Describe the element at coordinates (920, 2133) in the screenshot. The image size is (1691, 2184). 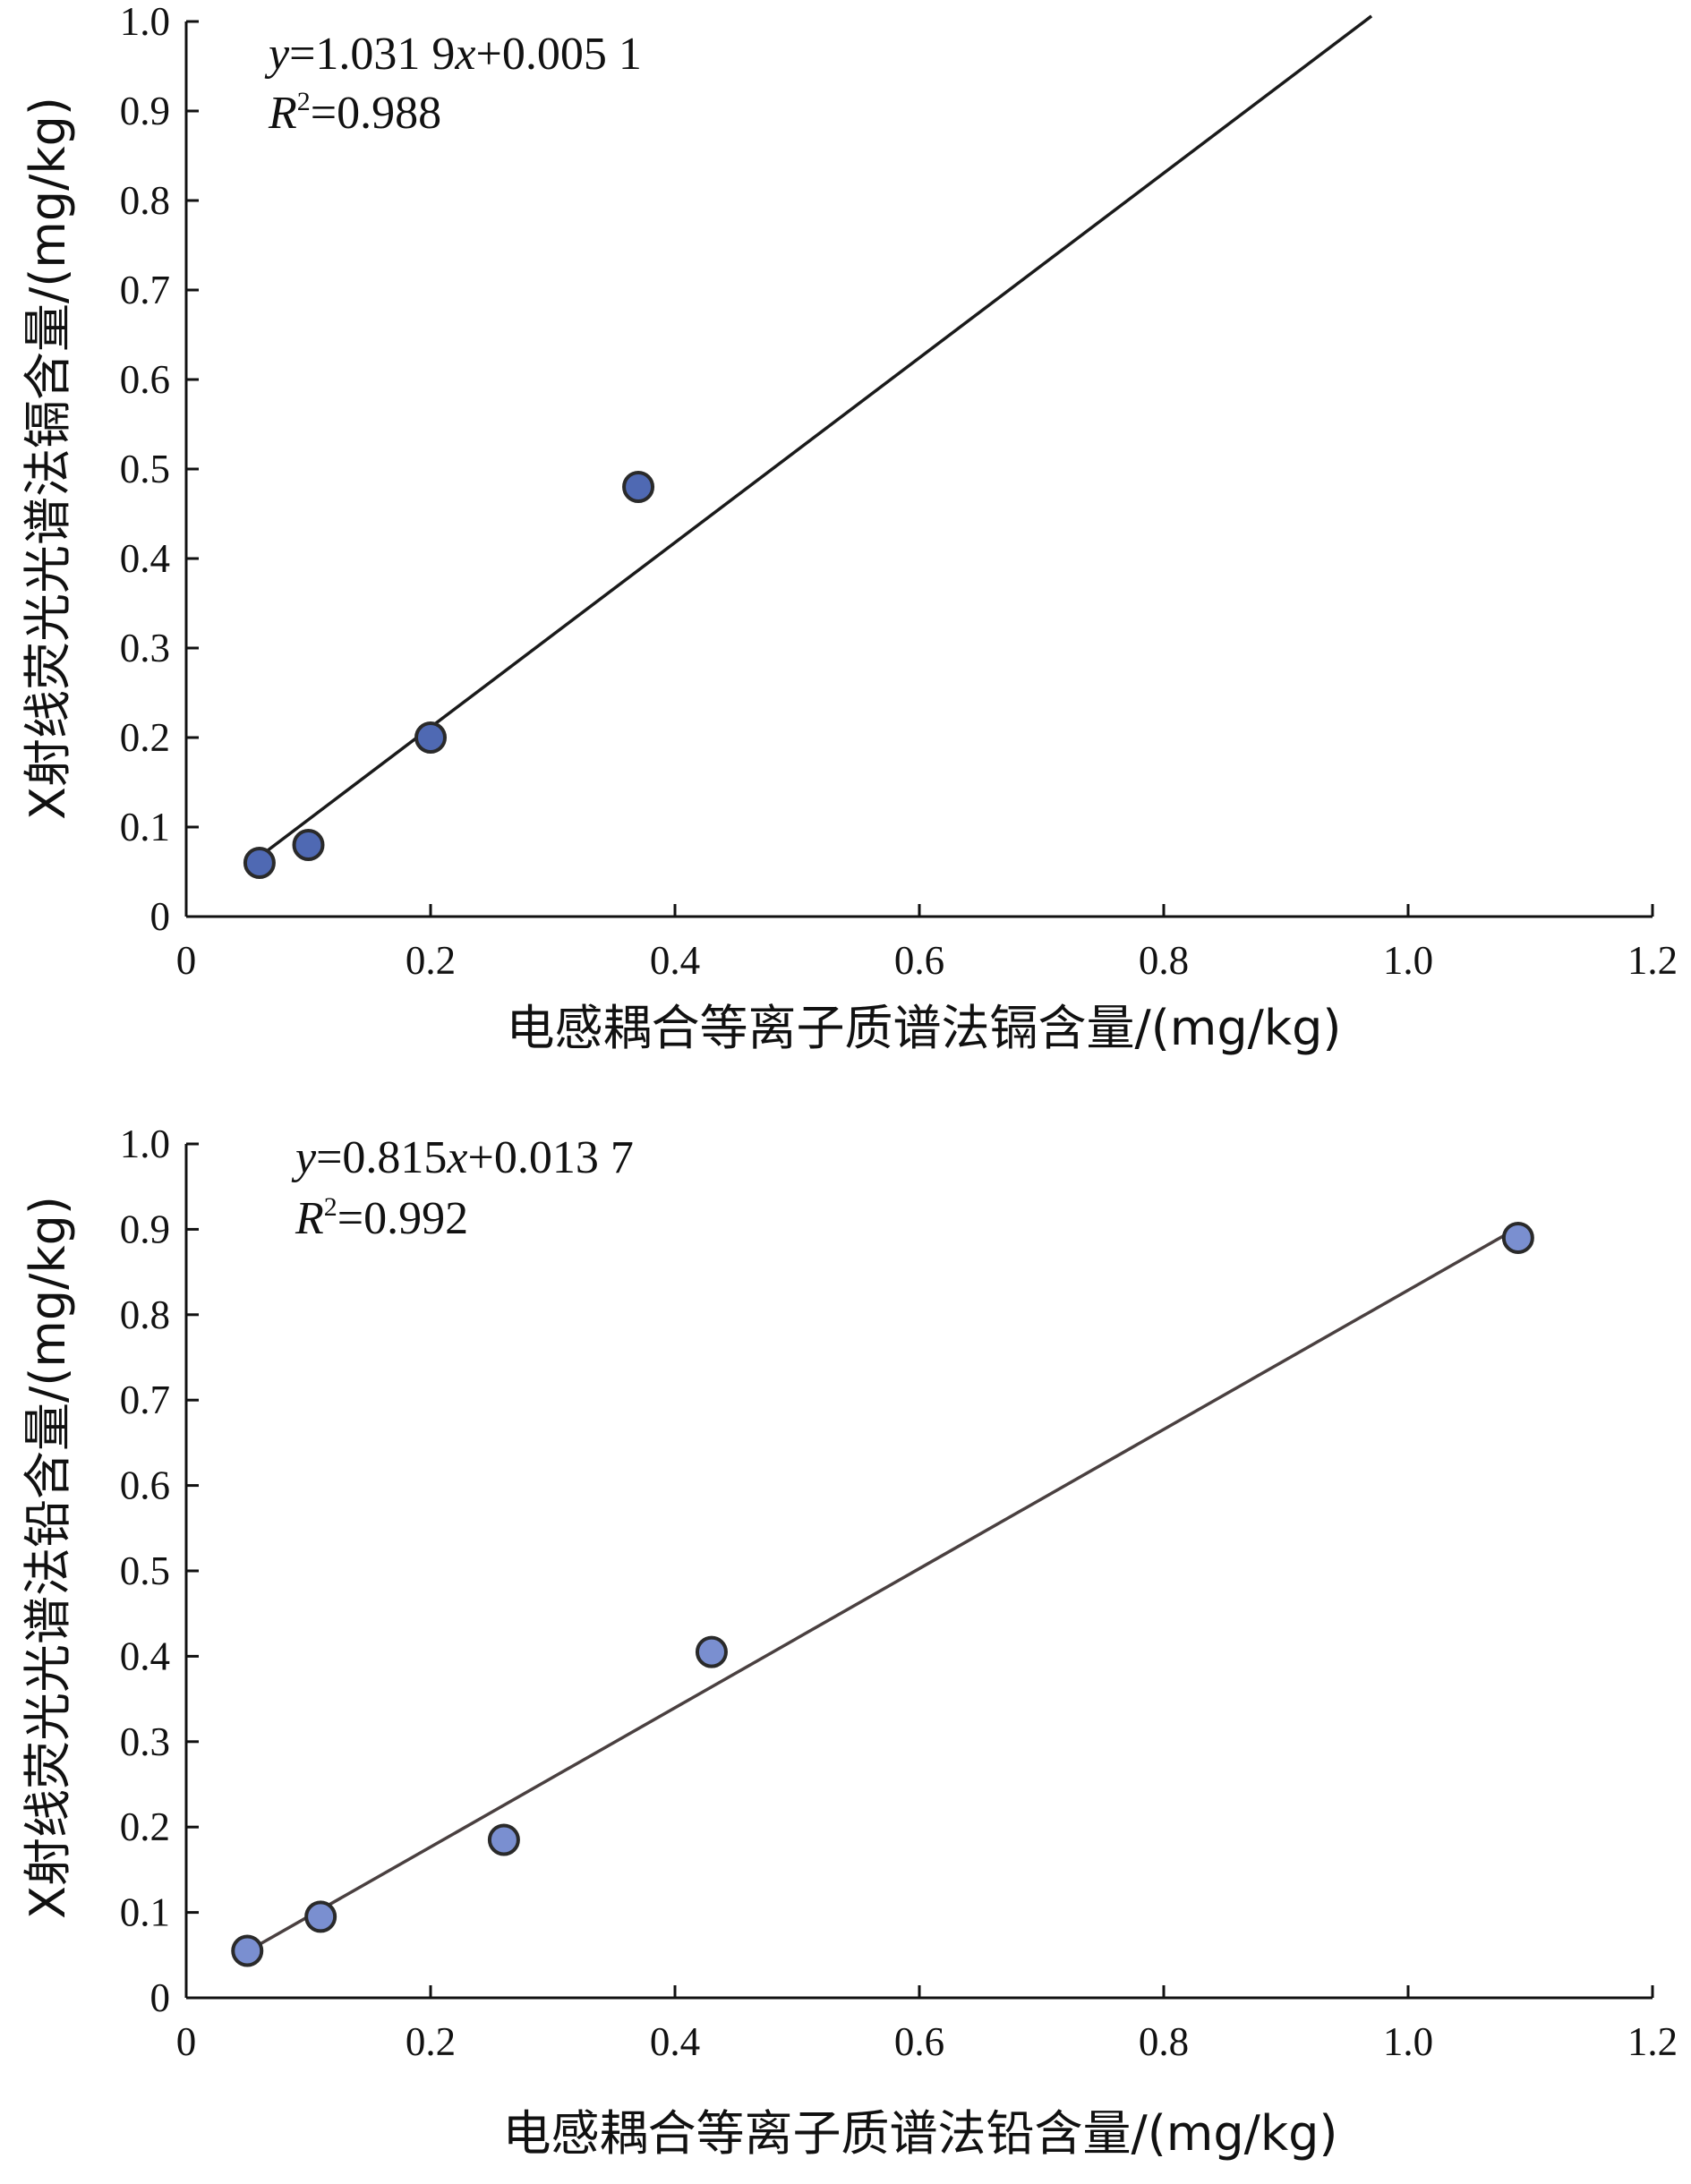
I see `x-axis-title: 电感耦合等离子质谱法铅含量/(mg/kg)` at that location.